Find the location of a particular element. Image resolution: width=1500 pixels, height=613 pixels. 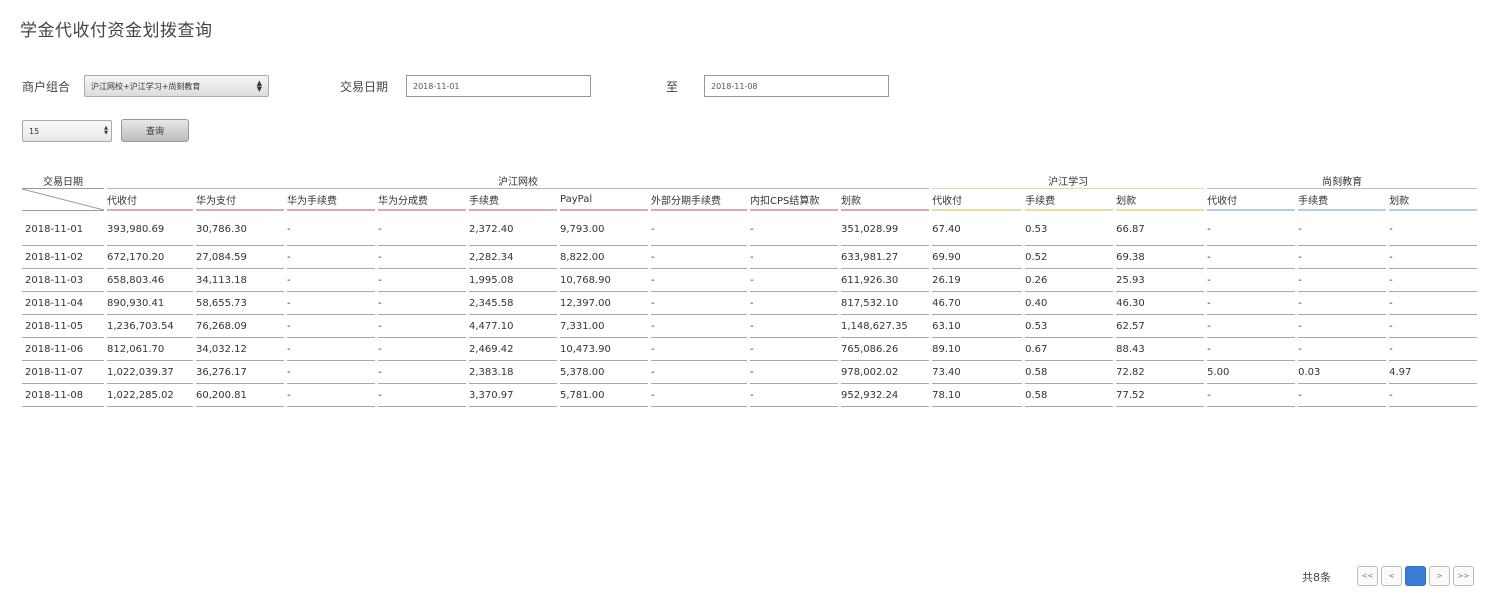

table-cell: 89.10 is located at coordinates (977, 349).